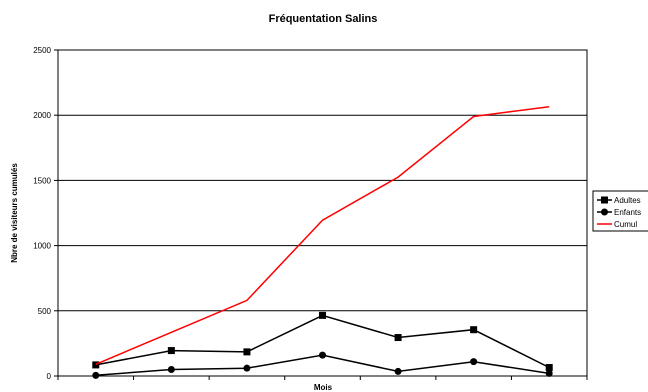 The width and height of the screenshot is (648, 392). Describe the element at coordinates (42, 180) in the screenshot. I see `y-tick-label: 1500` at that location.